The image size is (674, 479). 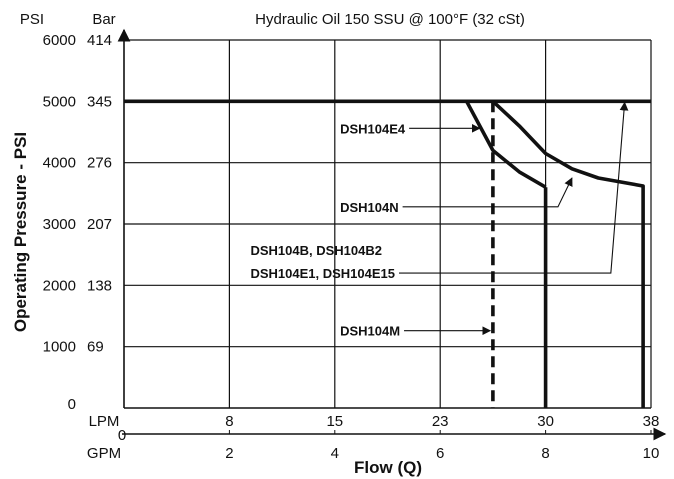 I want to click on annotation-e4: DSH104E4, so click(x=373, y=128).